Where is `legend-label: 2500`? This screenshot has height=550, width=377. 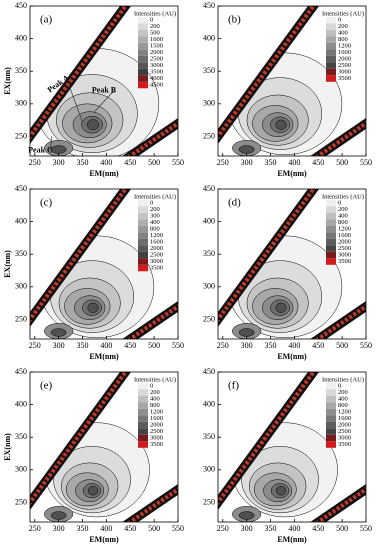
legend-label: 2500 is located at coordinates (156, 431).